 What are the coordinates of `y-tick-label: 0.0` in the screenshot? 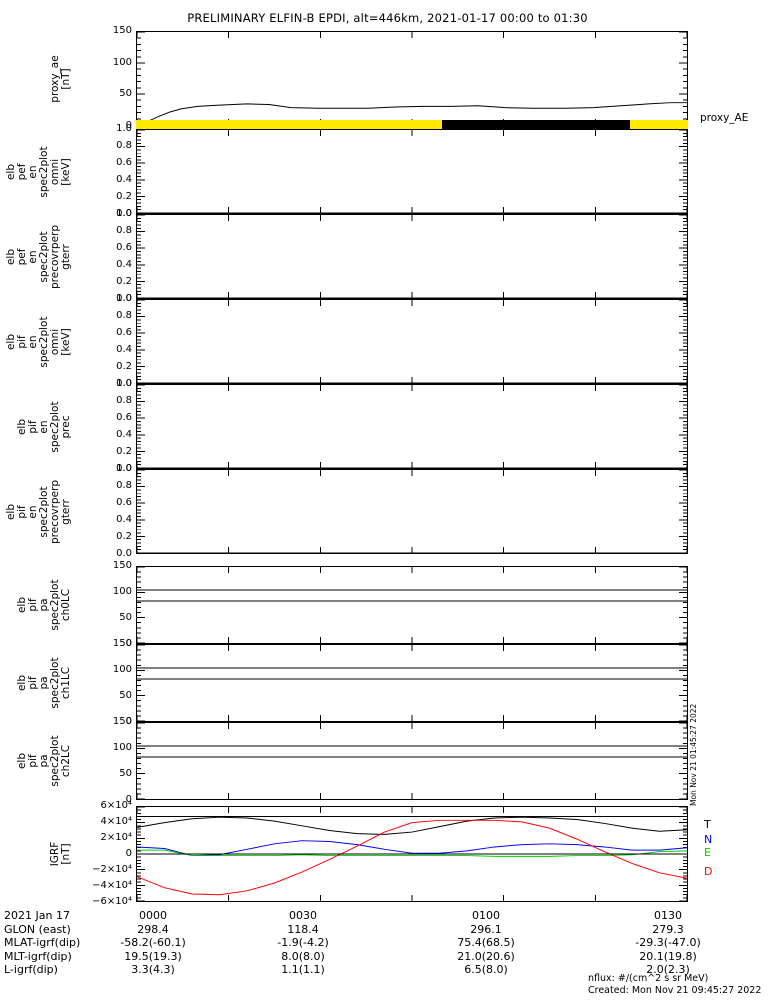 It's located at (124, 213).